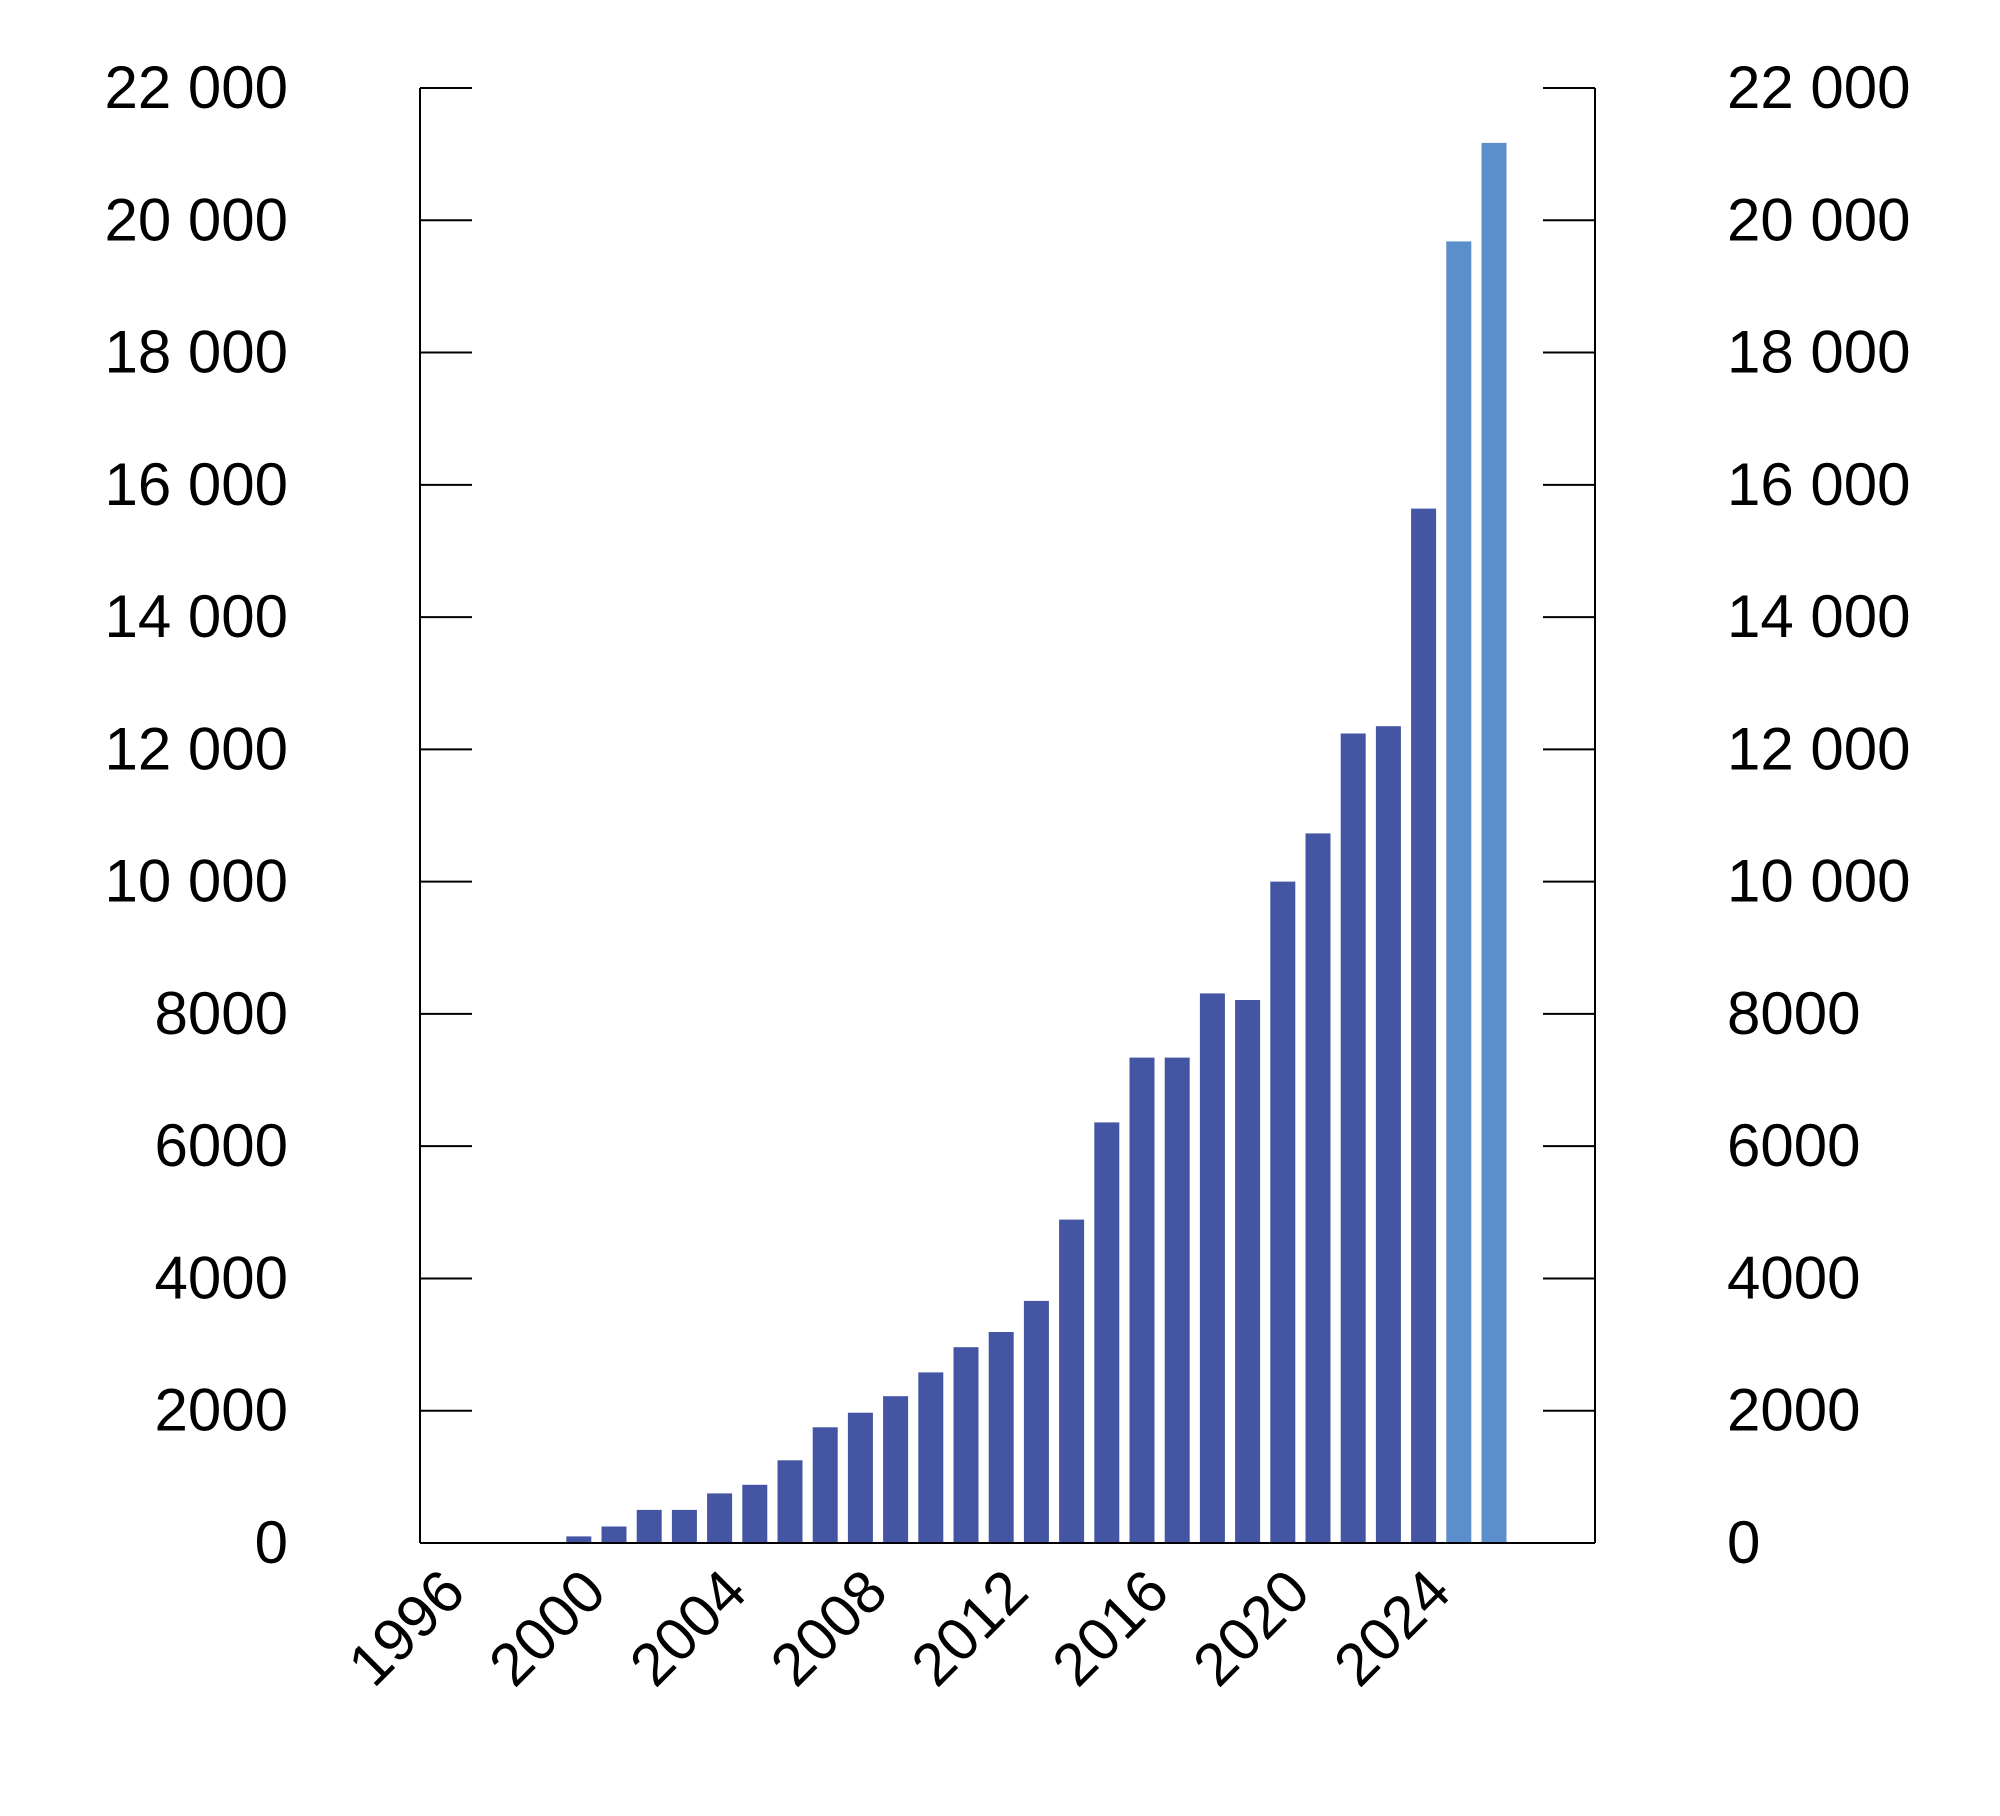 The height and width of the screenshot is (1816, 2000). What do you see at coordinates (1212, 1268) in the screenshot?
I see `bar-2018` at bounding box center [1212, 1268].